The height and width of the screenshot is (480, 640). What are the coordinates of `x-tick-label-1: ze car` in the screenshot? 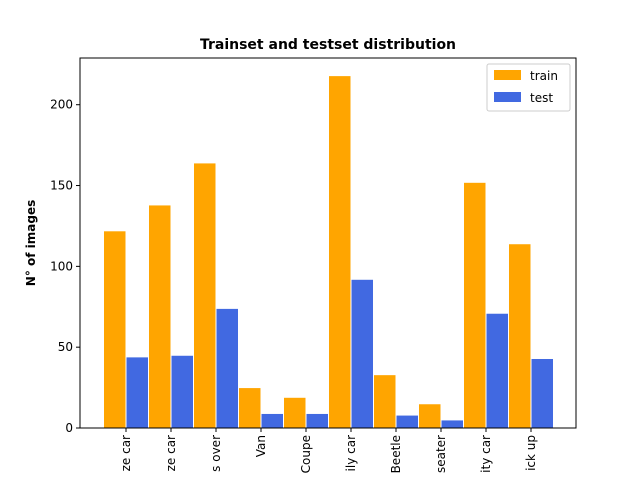 It's located at (171, 453).